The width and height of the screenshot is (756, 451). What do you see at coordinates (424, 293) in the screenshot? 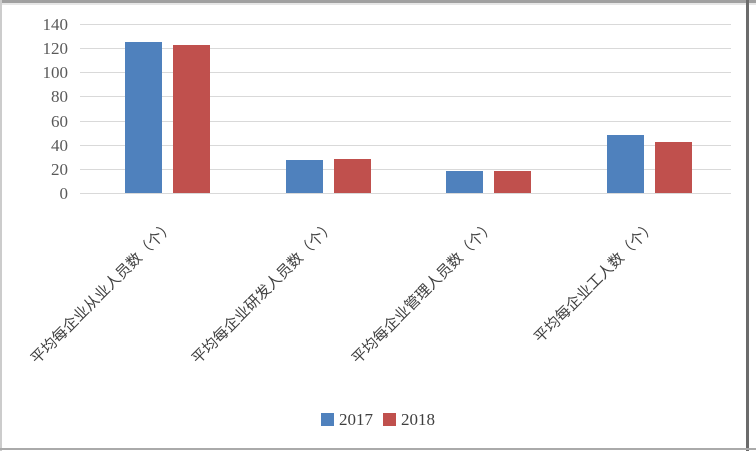
I see `x-axis-category-label: 平均每企业管理人员数（个）` at bounding box center [424, 293].